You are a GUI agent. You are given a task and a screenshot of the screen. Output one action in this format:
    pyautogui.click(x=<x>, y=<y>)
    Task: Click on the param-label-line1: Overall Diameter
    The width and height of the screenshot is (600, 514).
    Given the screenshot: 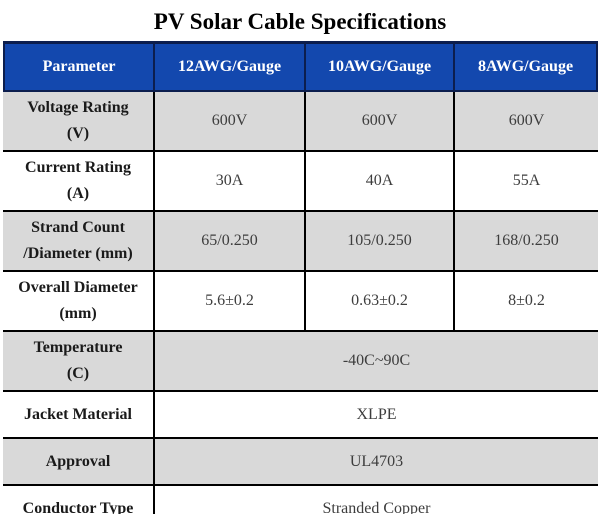 What is the action you would take?
    pyautogui.click(x=78, y=287)
    